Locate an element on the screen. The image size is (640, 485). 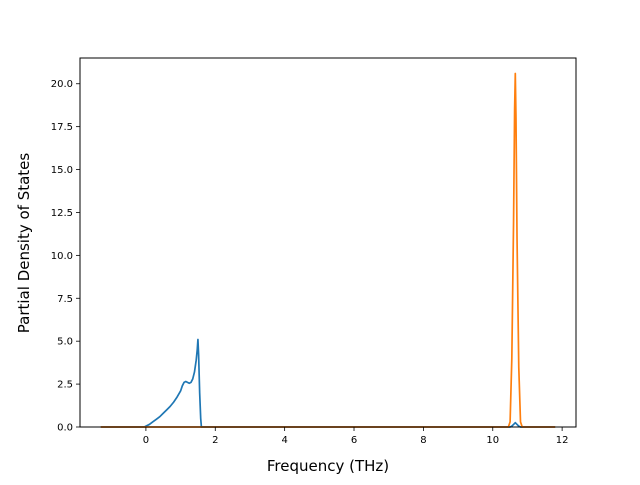
x-tick-label: 0 is located at coordinates (146, 440).